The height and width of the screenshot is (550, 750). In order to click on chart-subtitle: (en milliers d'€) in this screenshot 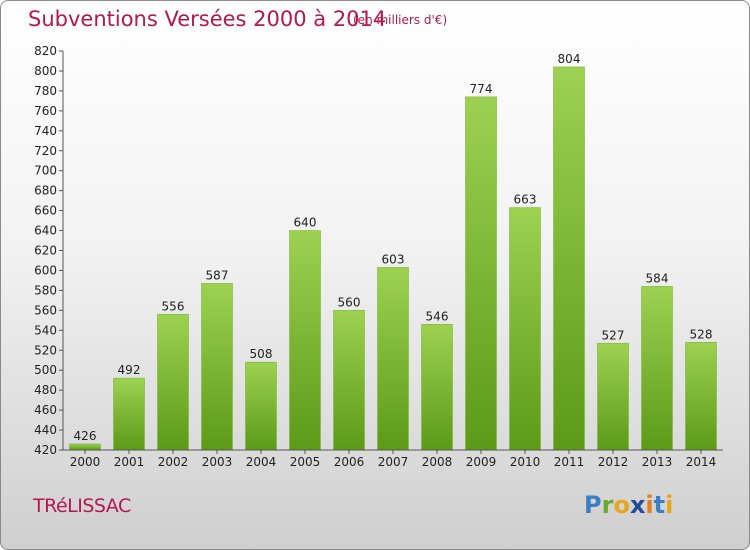, I will do `click(400, 20)`.